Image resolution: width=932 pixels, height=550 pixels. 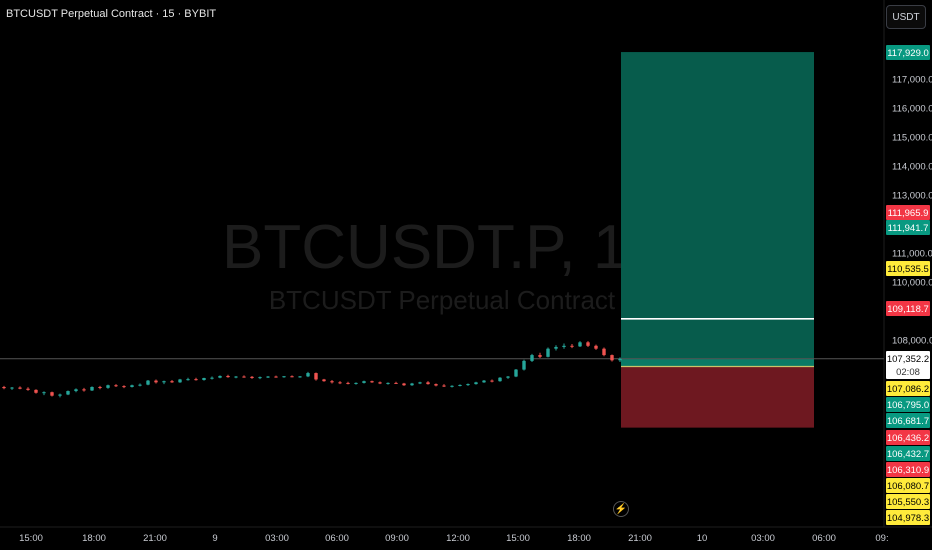 I want to click on price-tag-label: 111,965.9, so click(x=908, y=213).